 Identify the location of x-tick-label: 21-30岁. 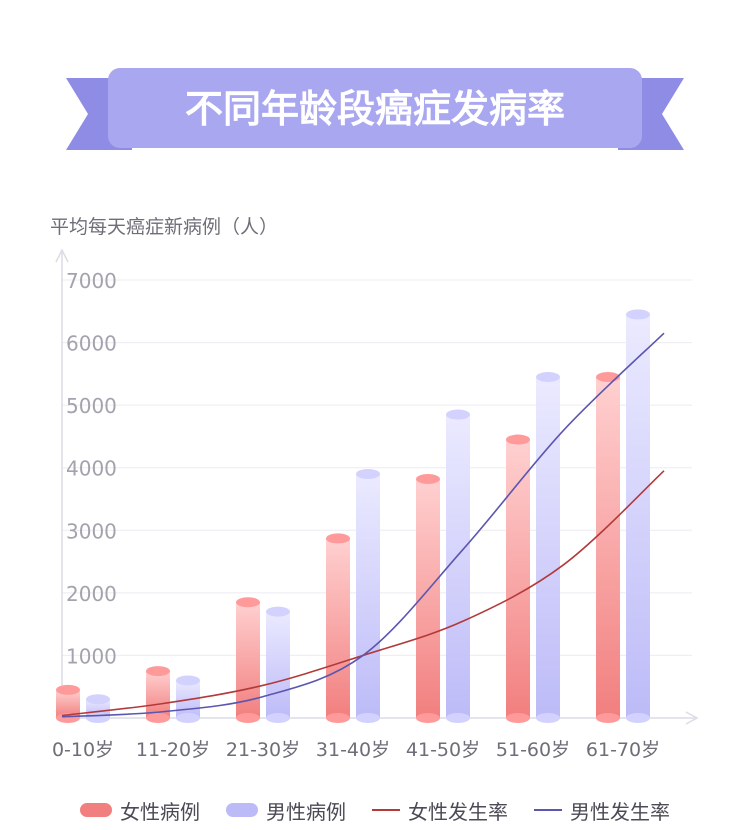
(263, 750).